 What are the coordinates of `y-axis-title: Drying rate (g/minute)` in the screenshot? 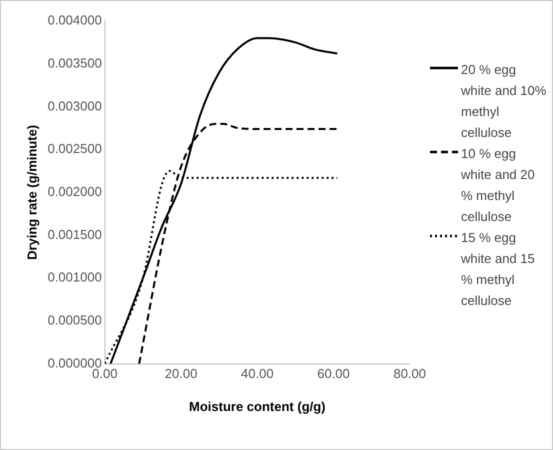 It's located at (32, 192).